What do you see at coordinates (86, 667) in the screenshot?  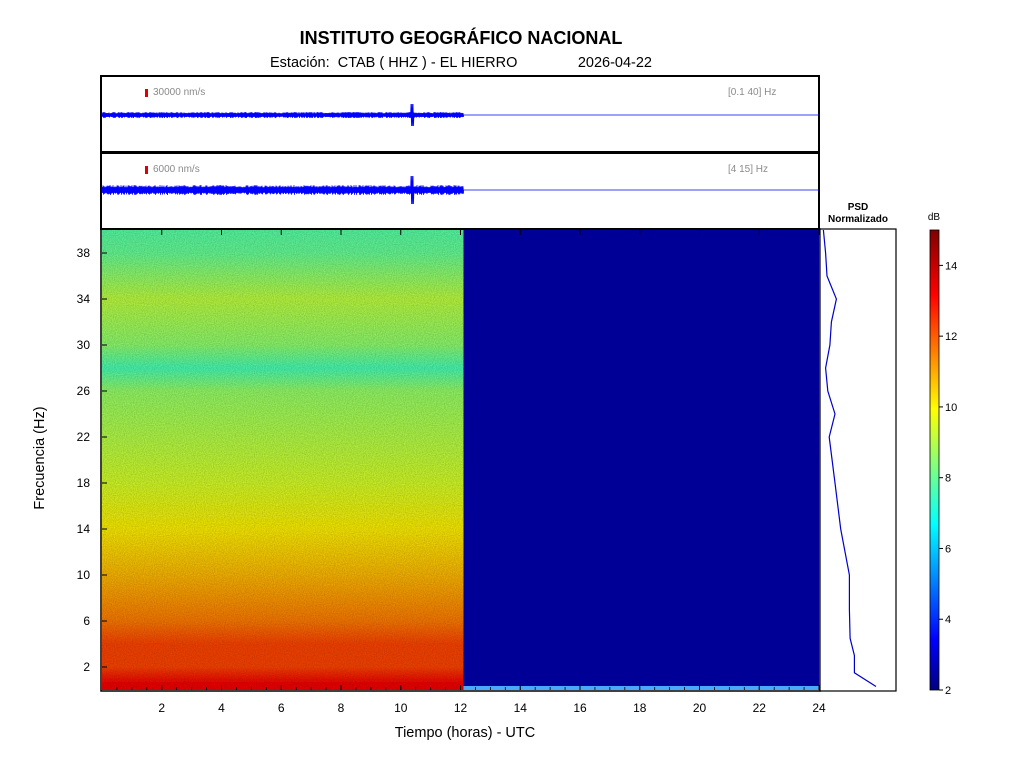 I see `y-tick-label: 2` at bounding box center [86, 667].